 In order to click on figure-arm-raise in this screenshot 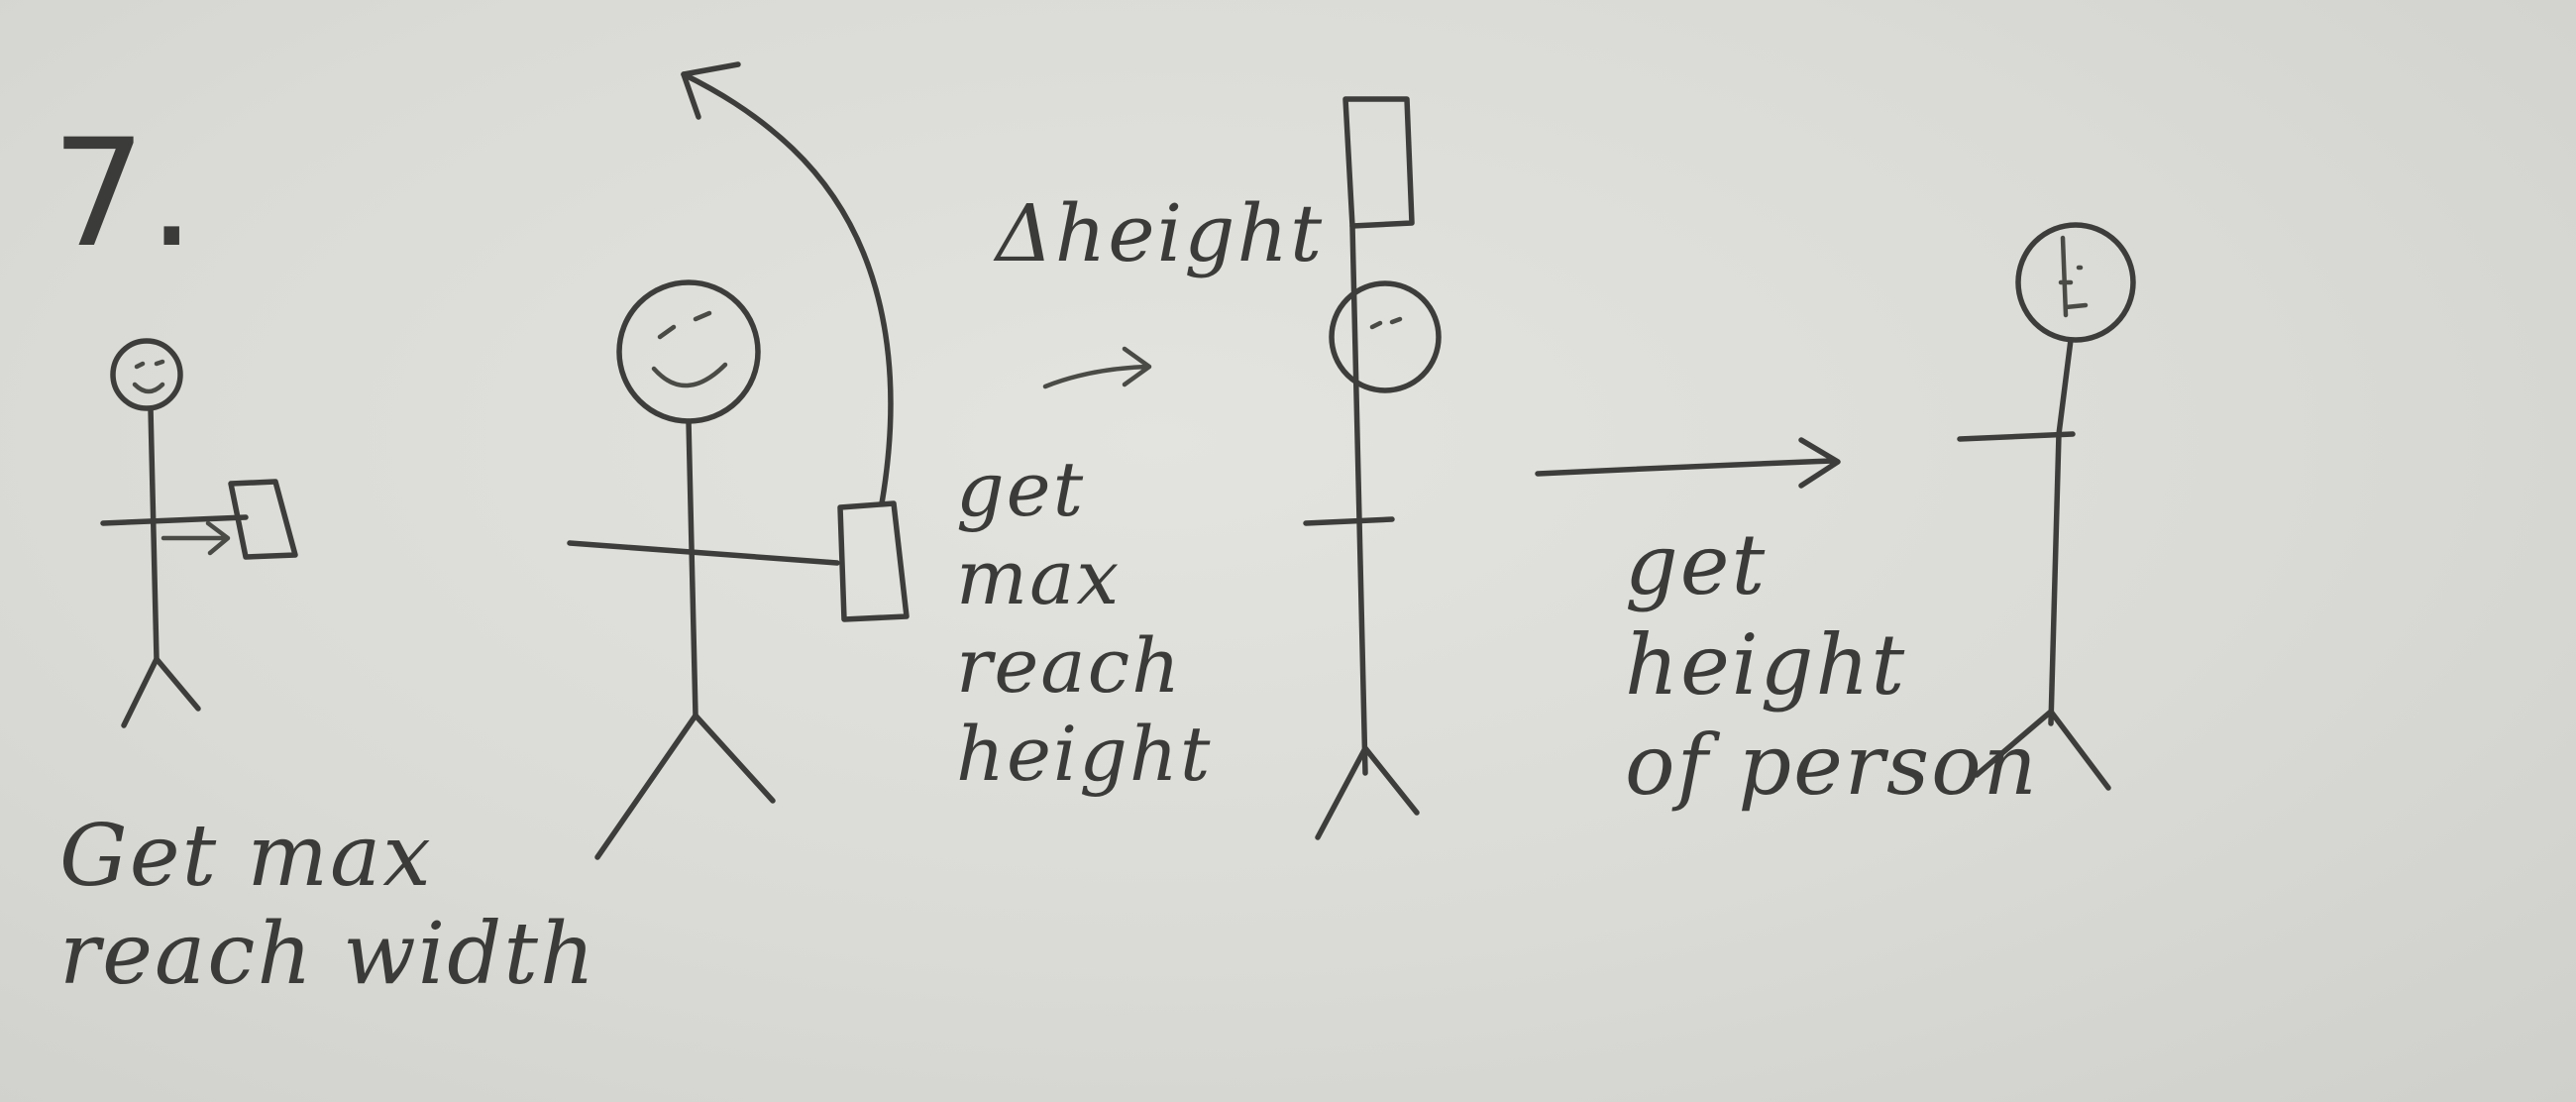, I will do `click(738, 460)`.